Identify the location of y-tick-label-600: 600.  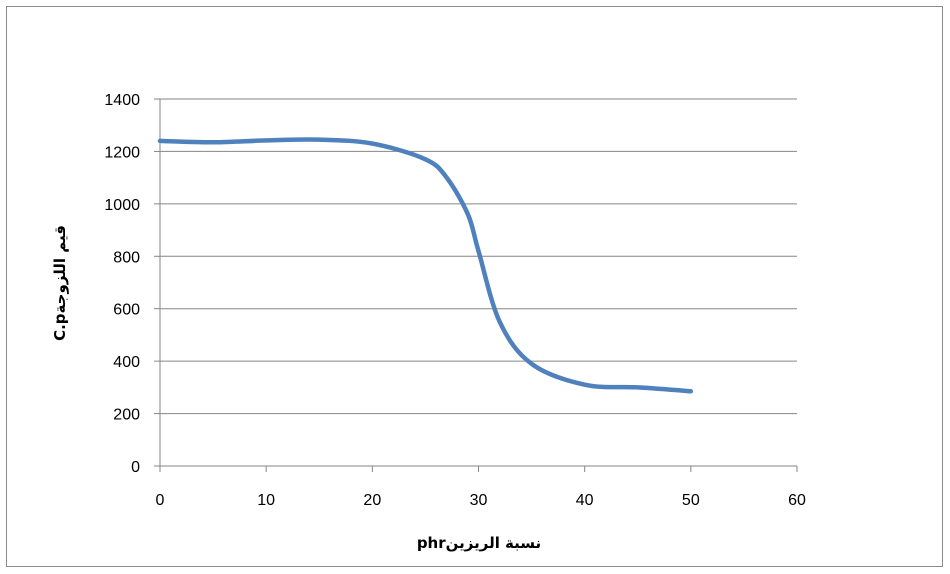
(126, 310).